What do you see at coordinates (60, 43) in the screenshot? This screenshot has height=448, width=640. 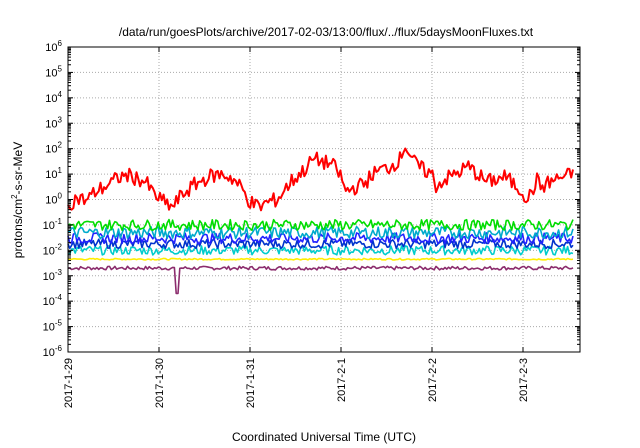 I see `y-tick-exponent: 6` at bounding box center [60, 43].